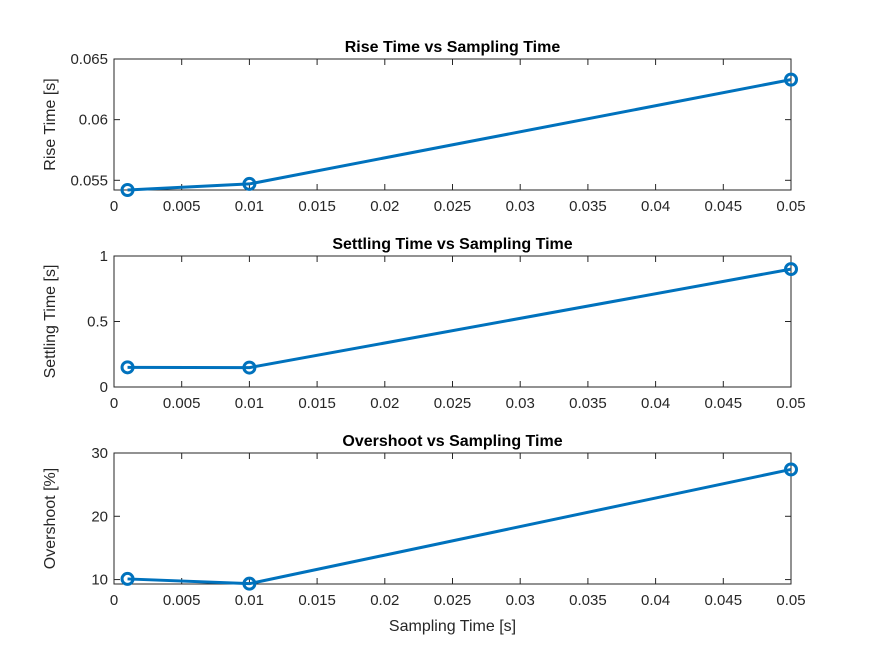  What do you see at coordinates (89, 59) in the screenshot?
I see `y-tick-label: 0.065` at bounding box center [89, 59].